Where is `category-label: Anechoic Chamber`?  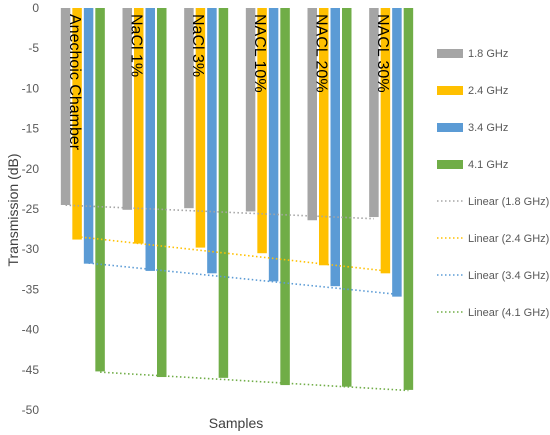 category-label: Anechoic Chamber is located at coordinates (74, 82).